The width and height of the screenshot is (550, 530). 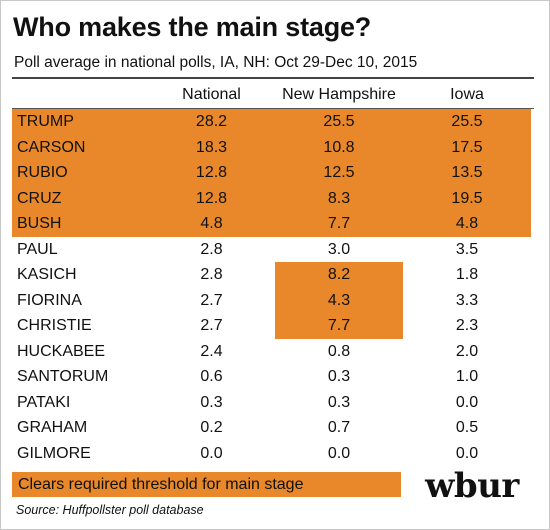 I want to click on candidate-label: GRAHAM, so click(x=52, y=427).